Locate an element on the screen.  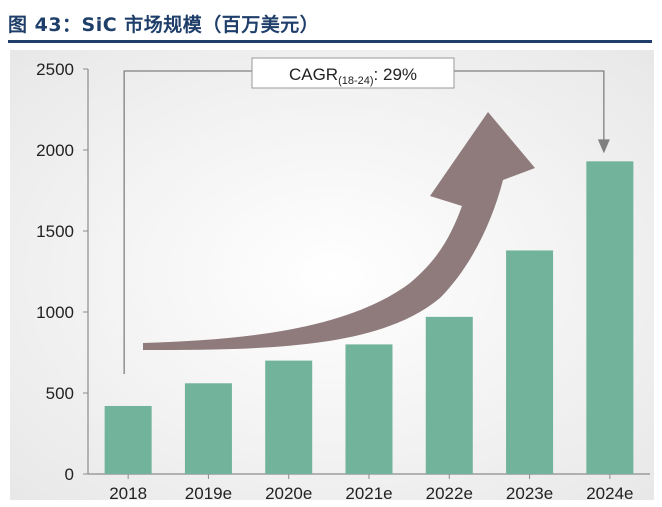
y-tick-label: 2500 is located at coordinates (55, 69).